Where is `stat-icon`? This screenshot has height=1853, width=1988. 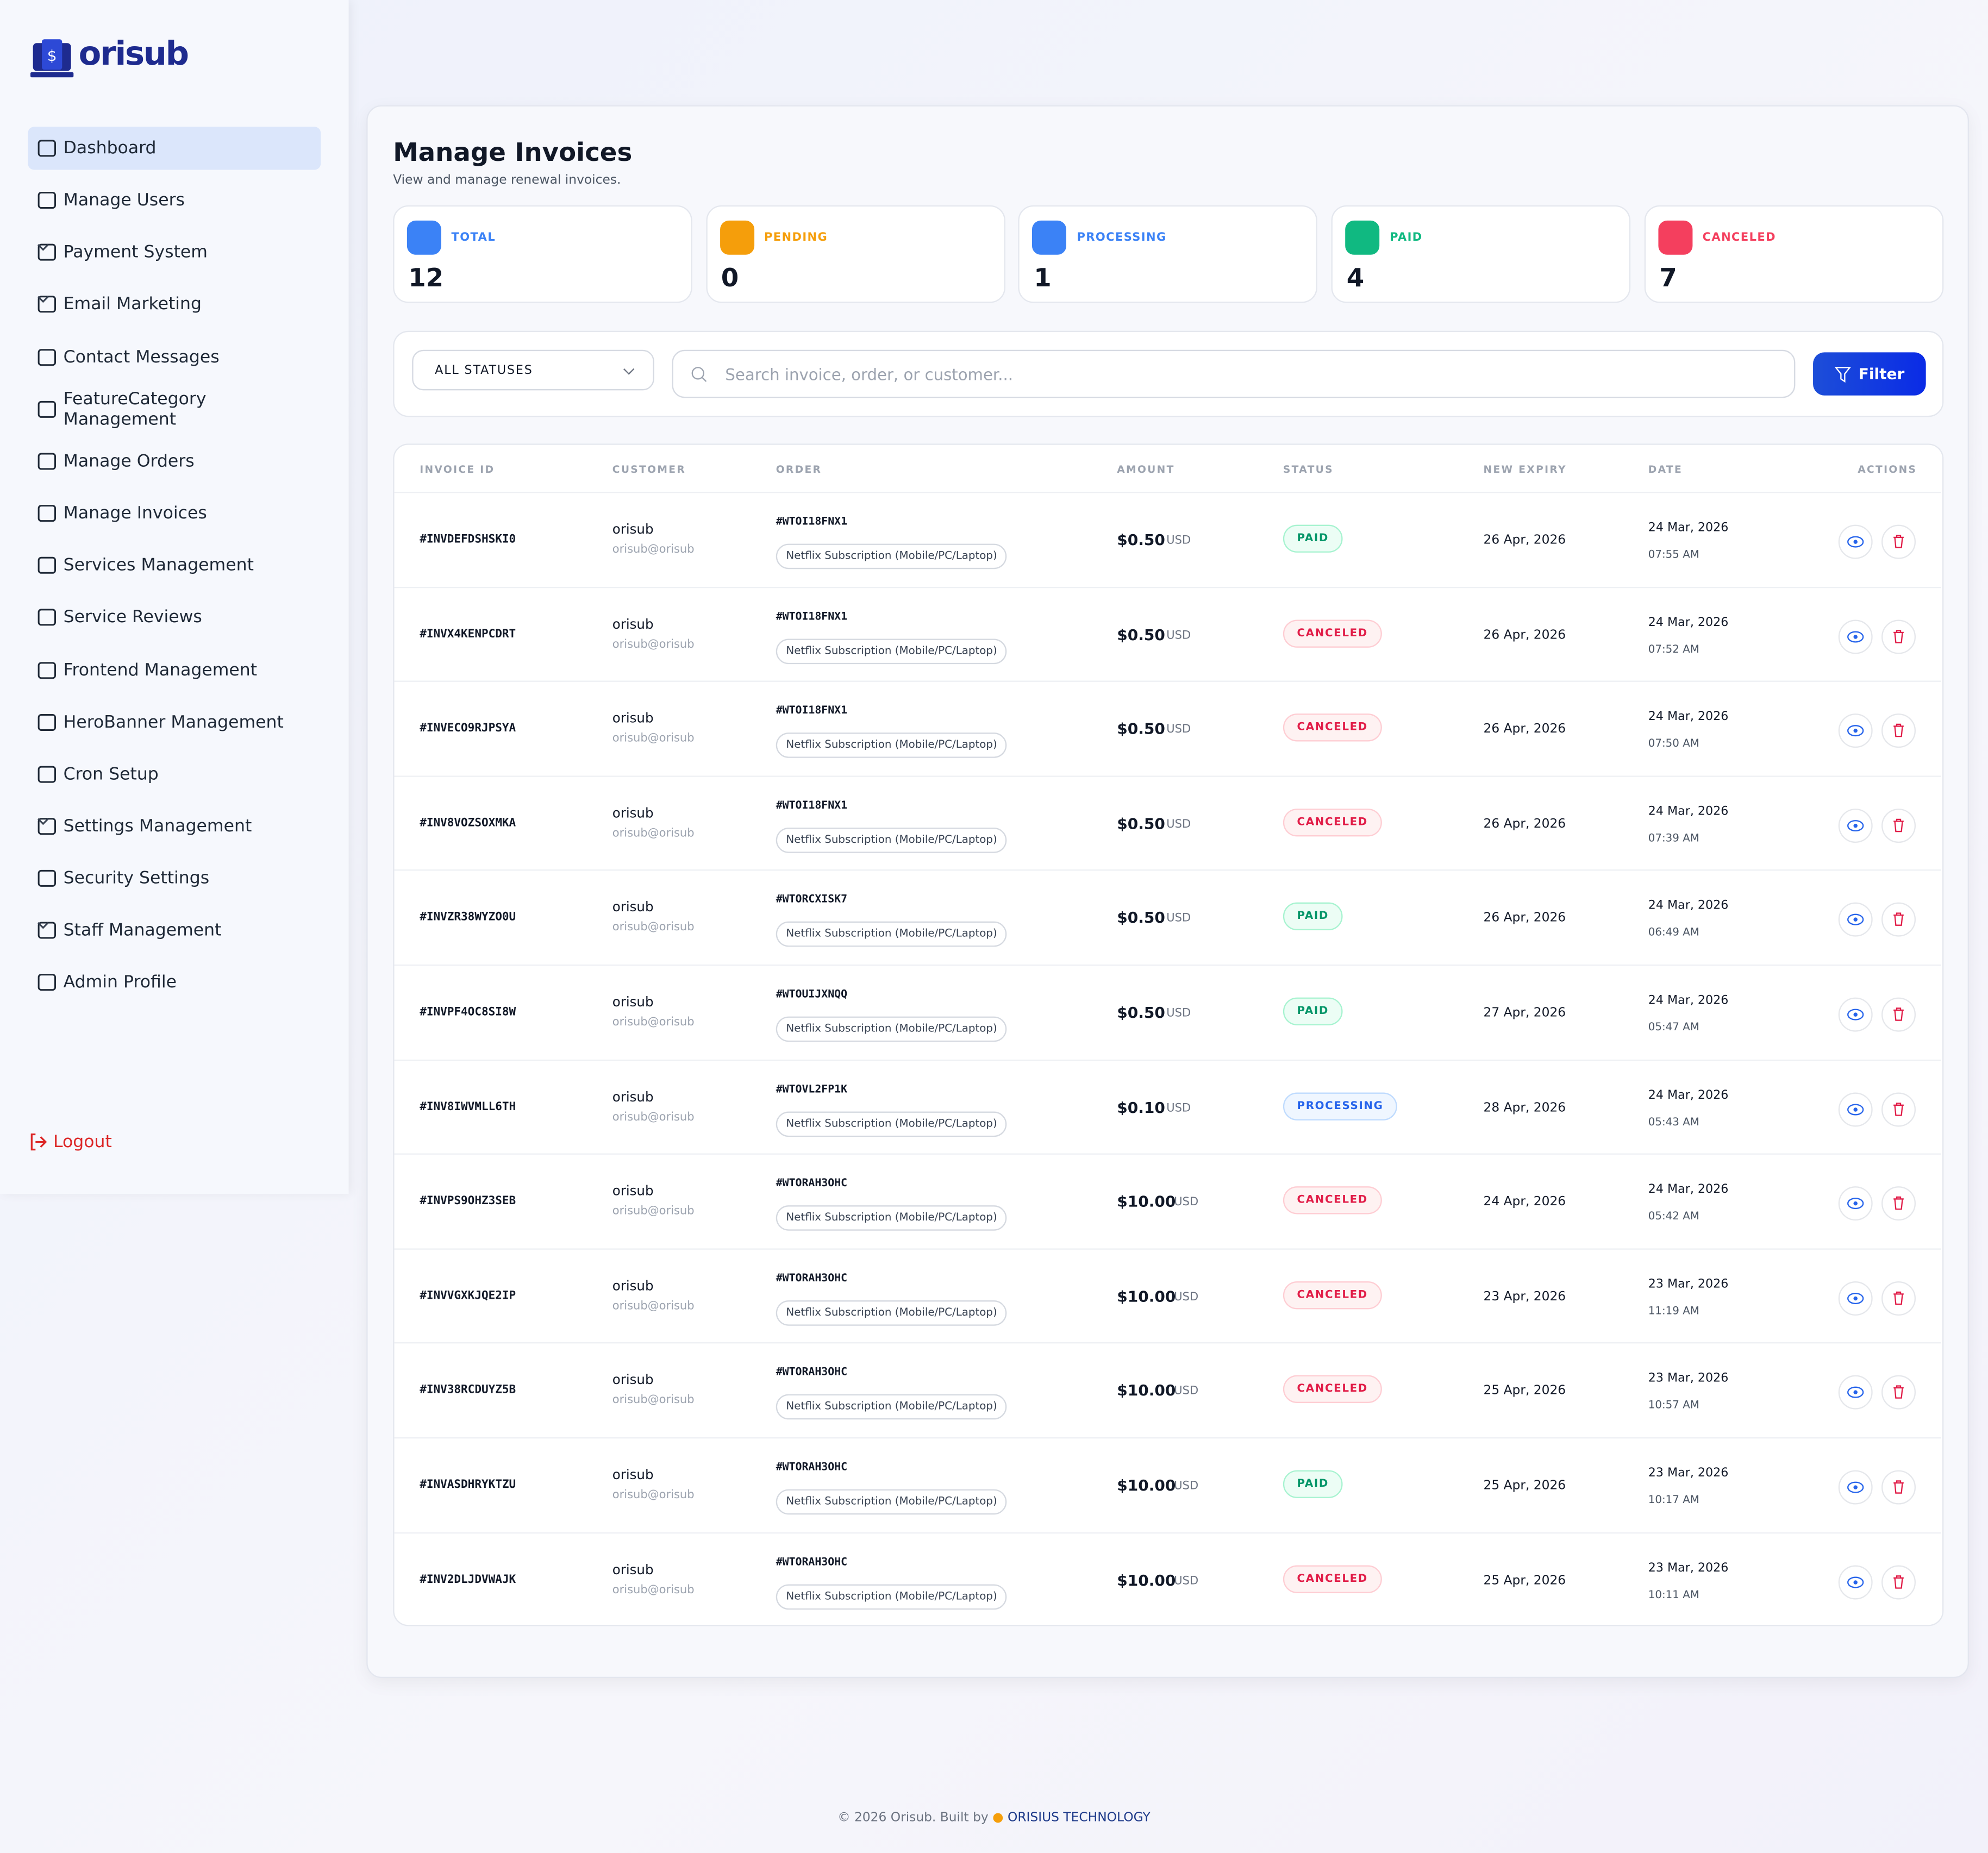 stat-icon is located at coordinates (737, 237).